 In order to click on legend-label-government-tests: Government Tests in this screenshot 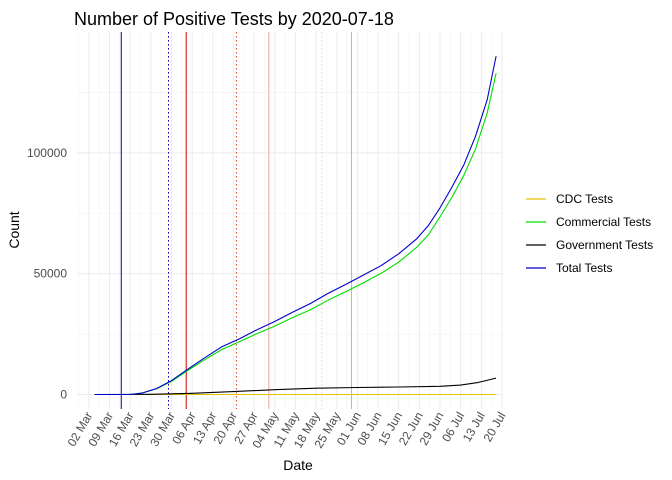, I will do `click(604, 245)`.